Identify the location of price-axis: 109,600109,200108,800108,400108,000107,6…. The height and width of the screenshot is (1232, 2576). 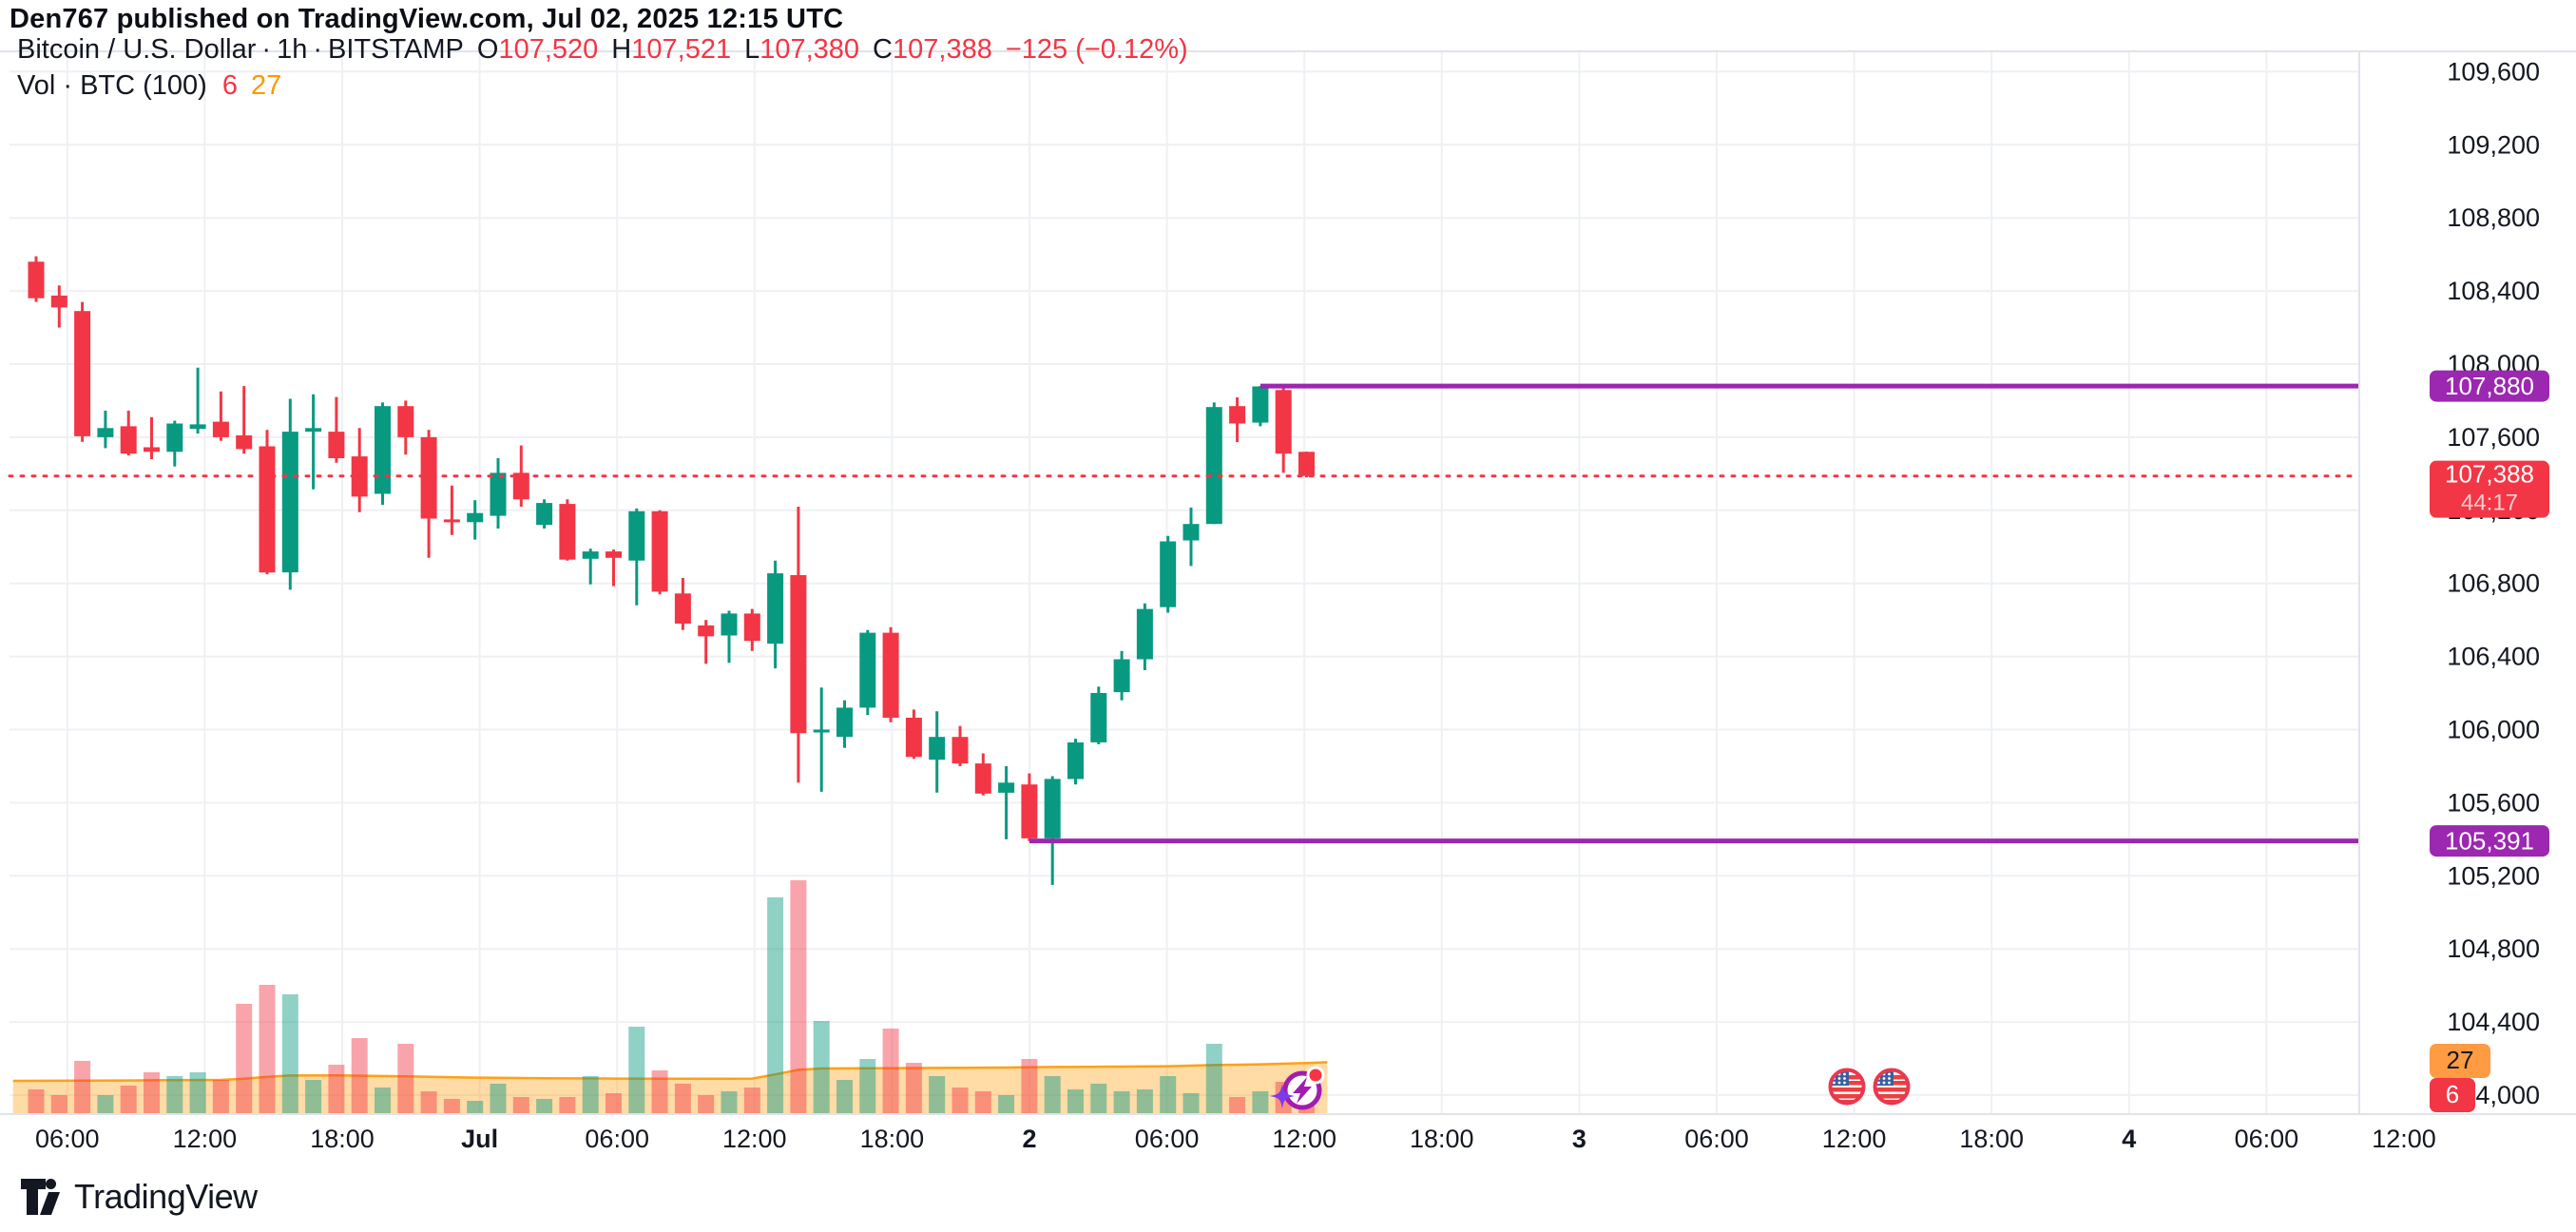
(2494, 583).